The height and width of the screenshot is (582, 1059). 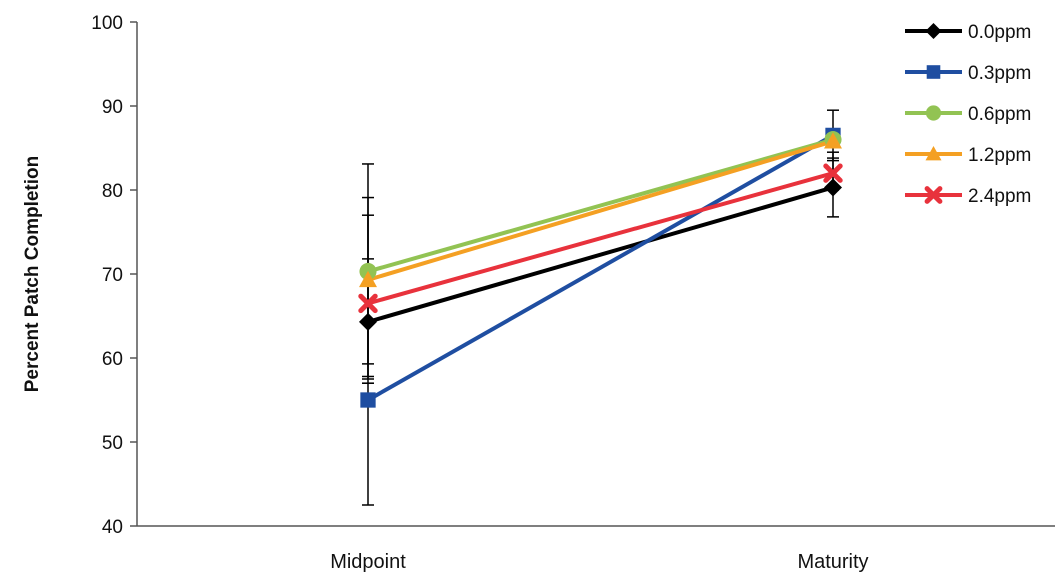 I want to click on legend-label: 1.2ppm, so click(x=999, y=155).